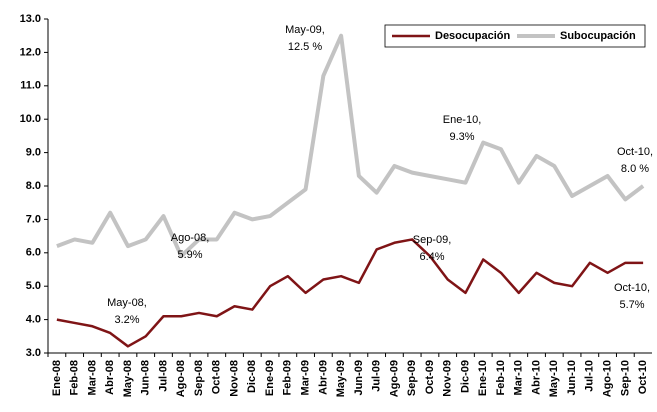 The height and width of the screenshot is (412, 657). I want to click on x-tick-label: Nov-08, so click(234, 378).